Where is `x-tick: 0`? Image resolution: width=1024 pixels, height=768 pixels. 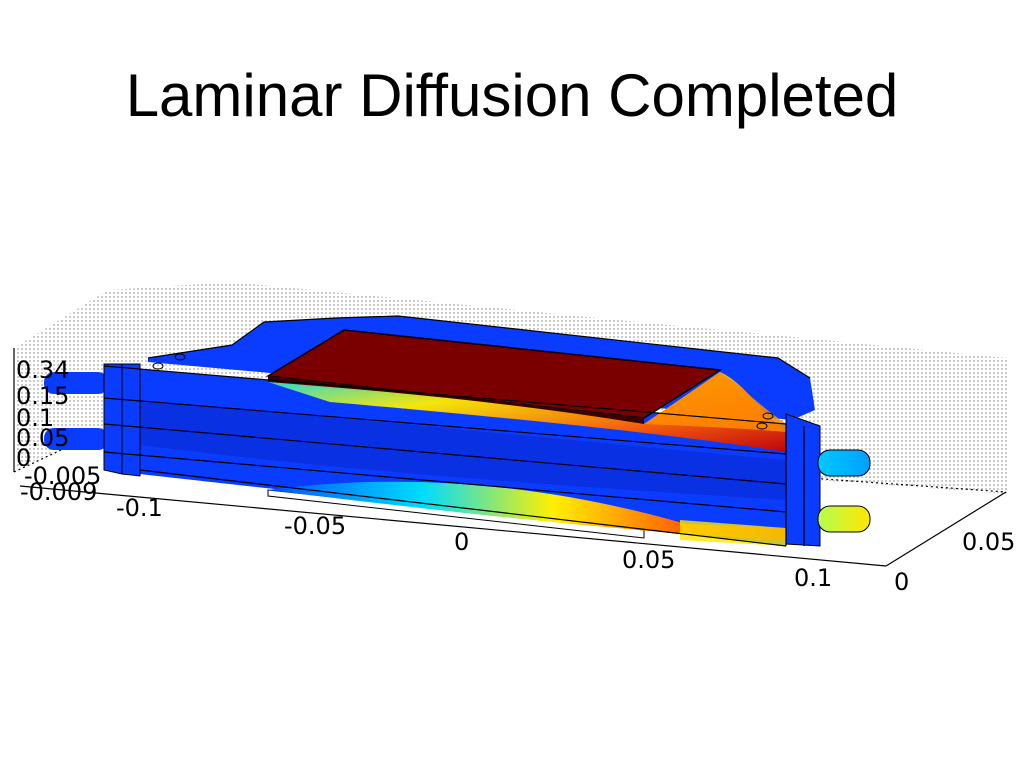
x-tick: 0 is located at coordinates (461, 542).